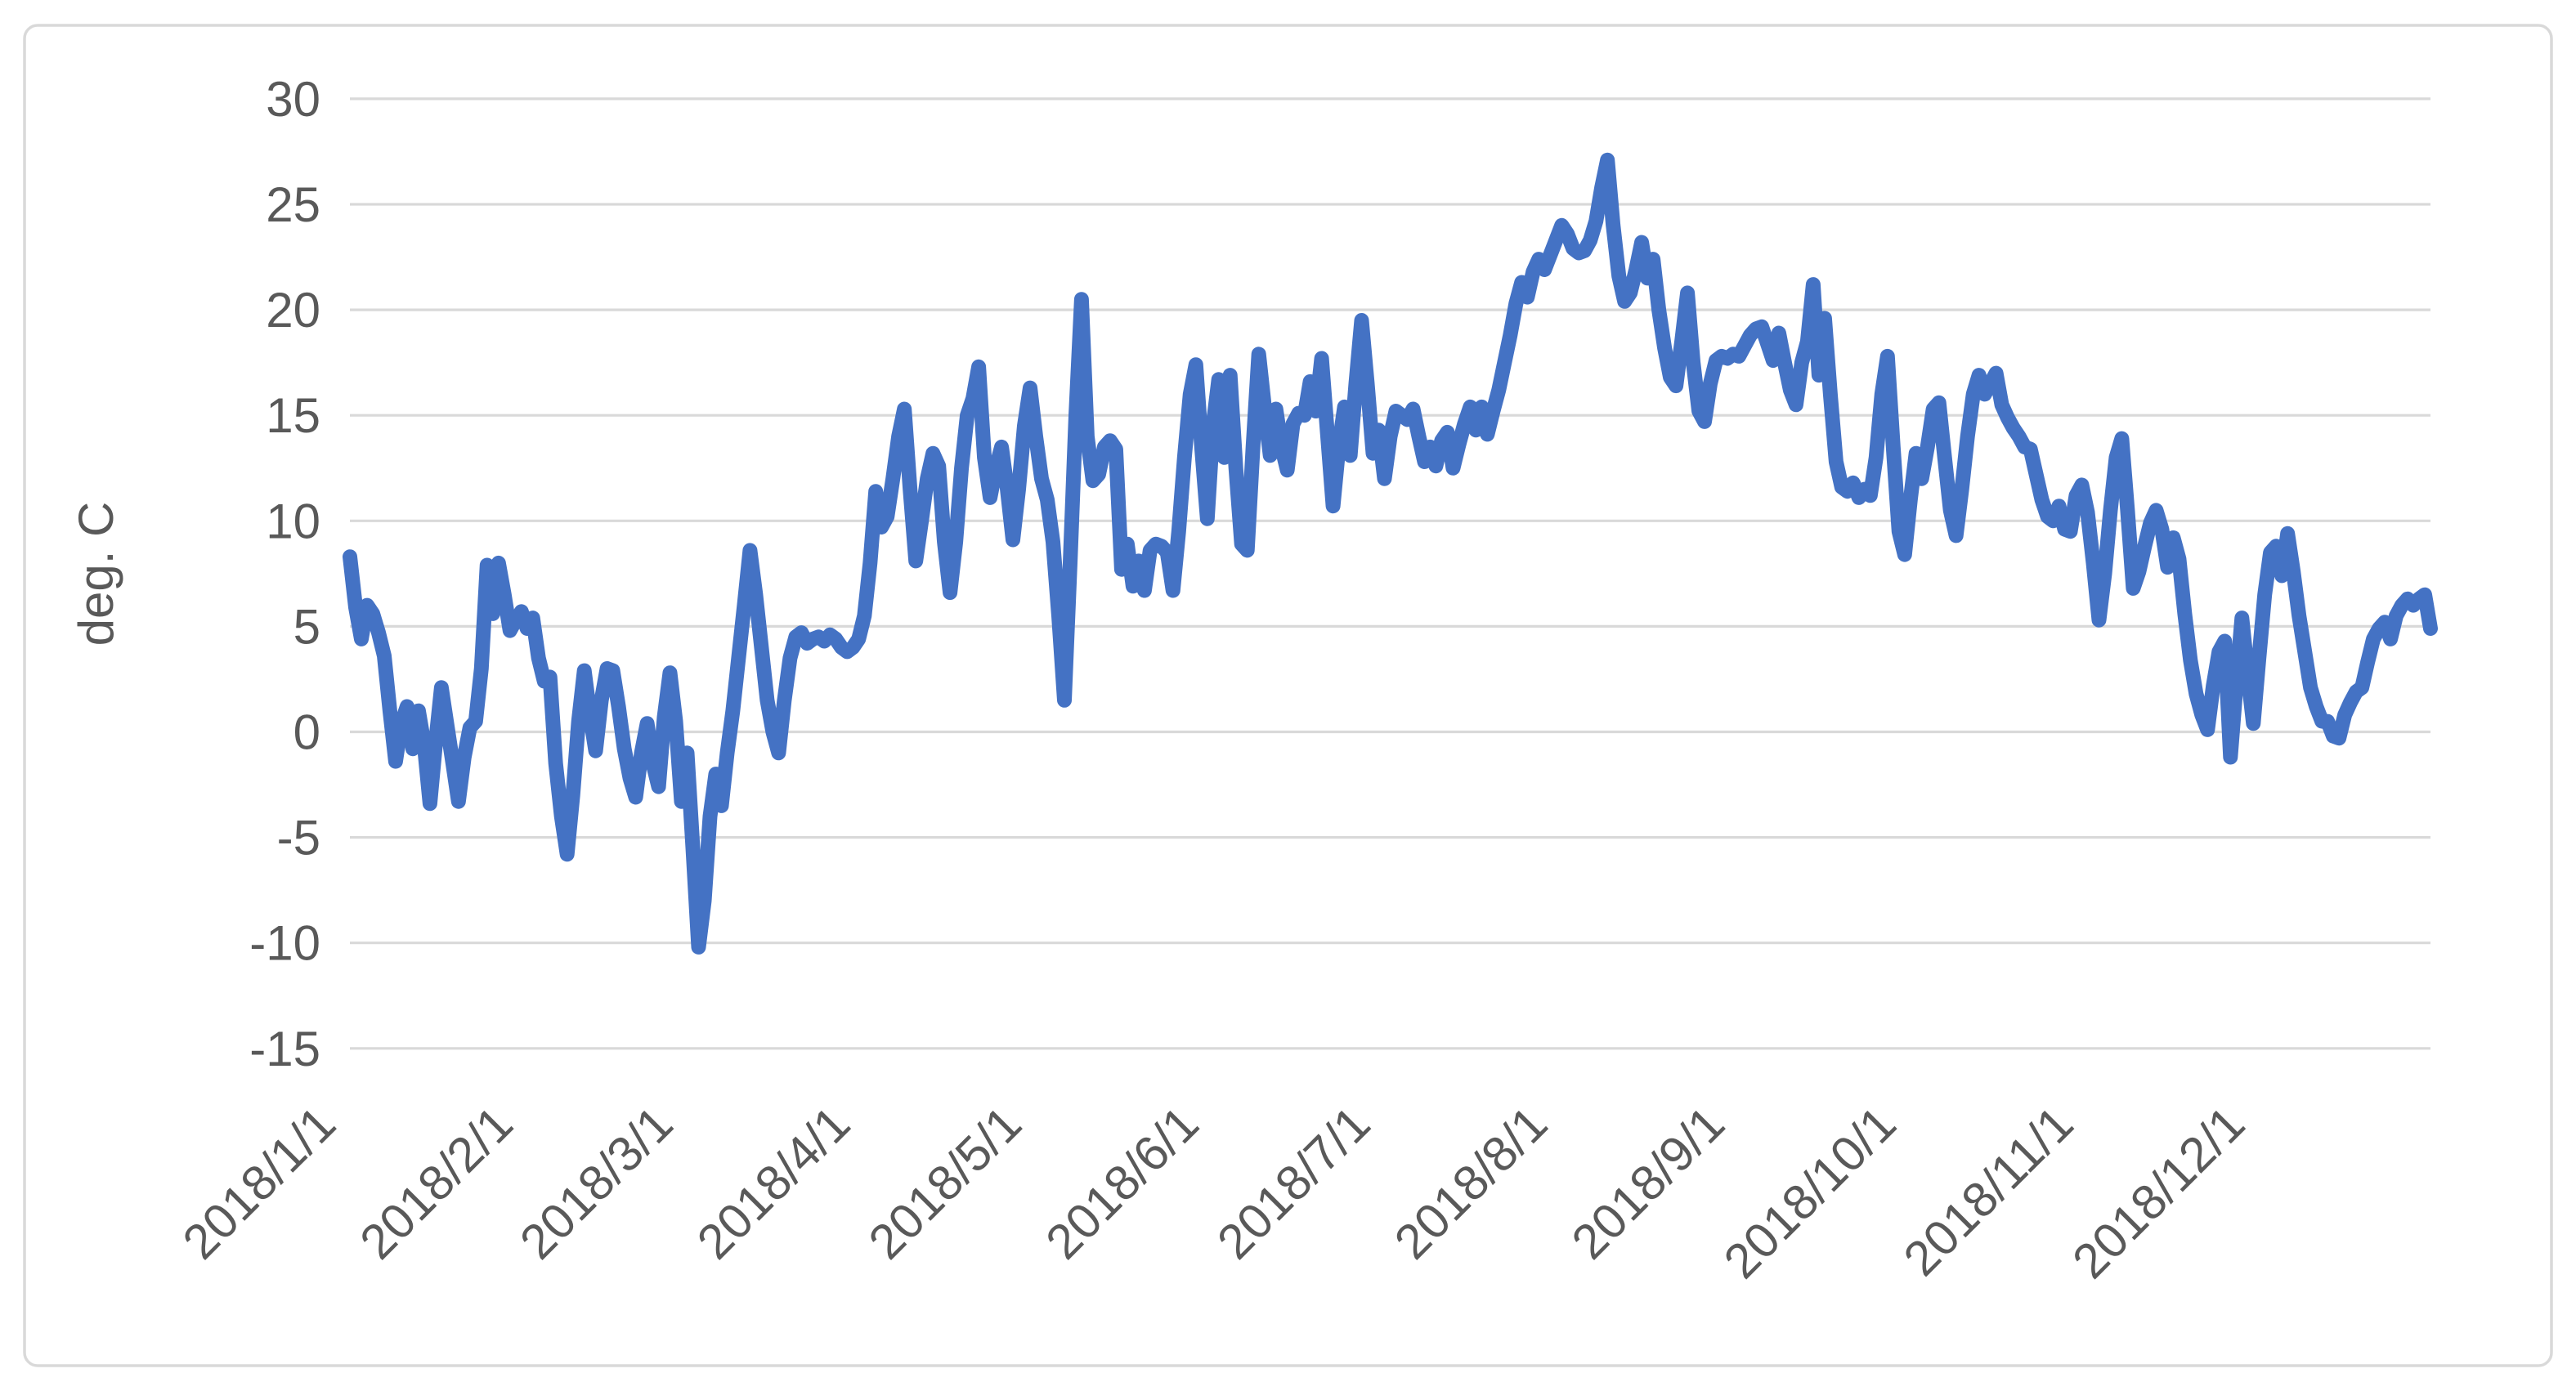 This screenshot has height=1391, width=2576. Describe the element at coordinates (307, 626) in the screenshot. I see `y-tick-label-5: 5` at that location.